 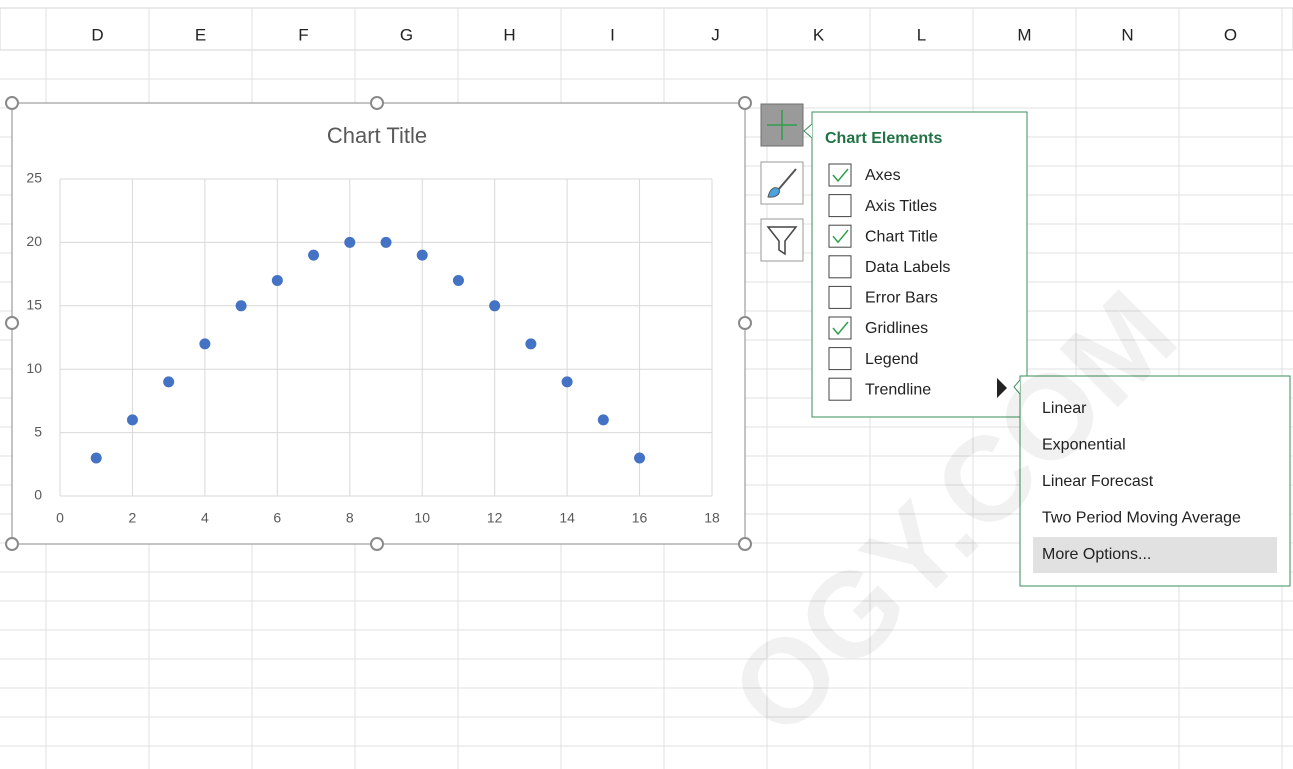 What do you see at coordinates (277, 518) in the screenshot?
I see `x-tick-label: 6` at bounding box center [277, 518].